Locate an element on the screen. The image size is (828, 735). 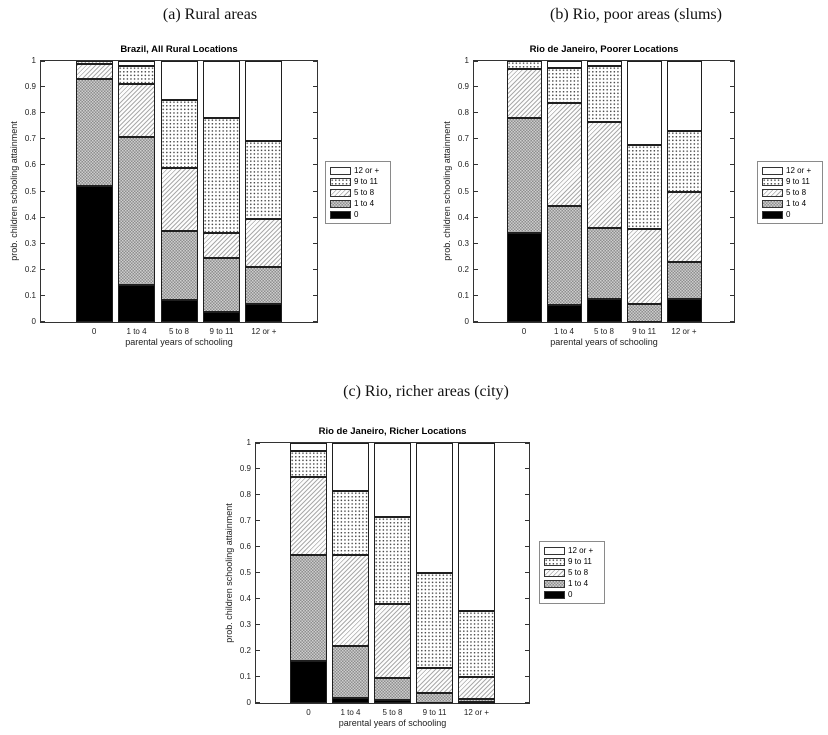
chart-c-x-axis-label: parental years of schooling is located at coordinates (392, 723).